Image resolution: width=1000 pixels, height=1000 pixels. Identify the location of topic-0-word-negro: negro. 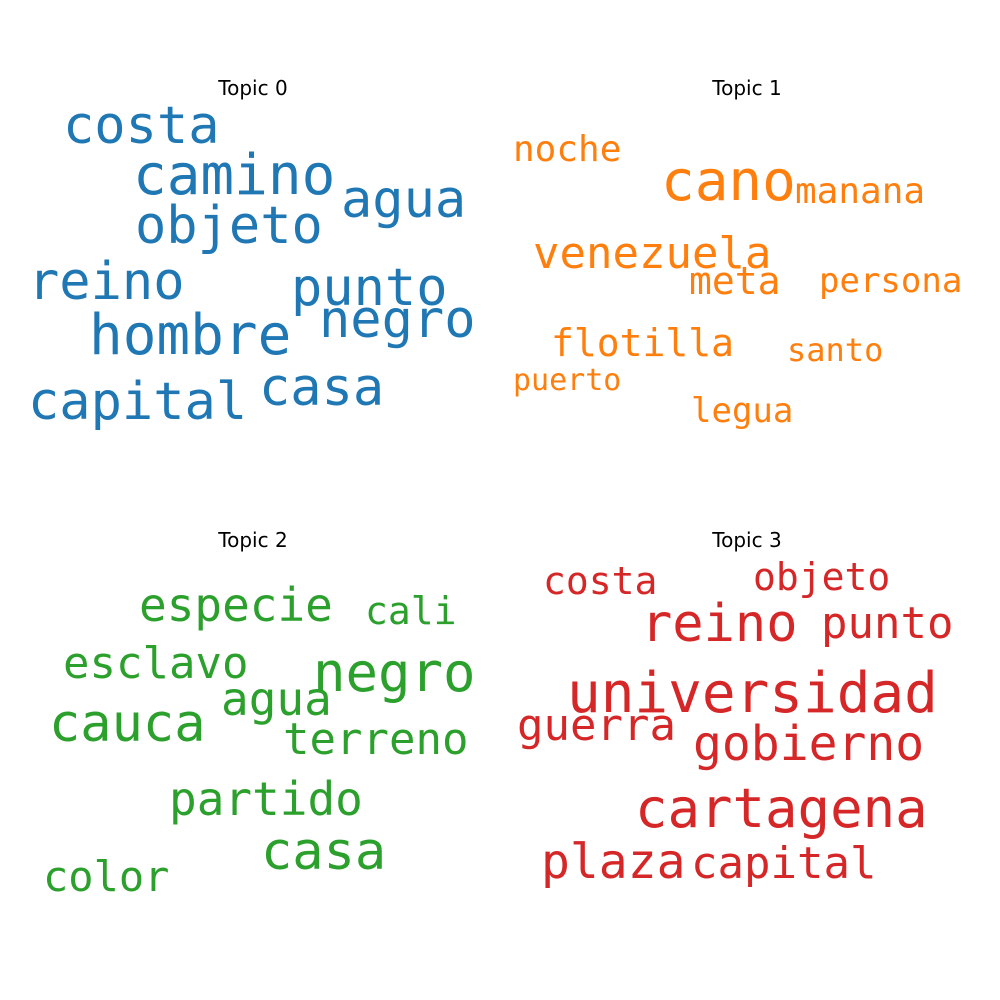
(397, 320).